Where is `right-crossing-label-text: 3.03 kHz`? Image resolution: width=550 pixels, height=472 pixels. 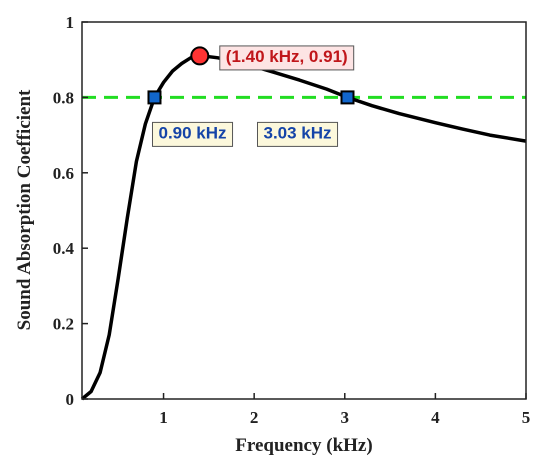
right-crossing-label-text: 3.03 kHz is located at coordinates (297, 132).